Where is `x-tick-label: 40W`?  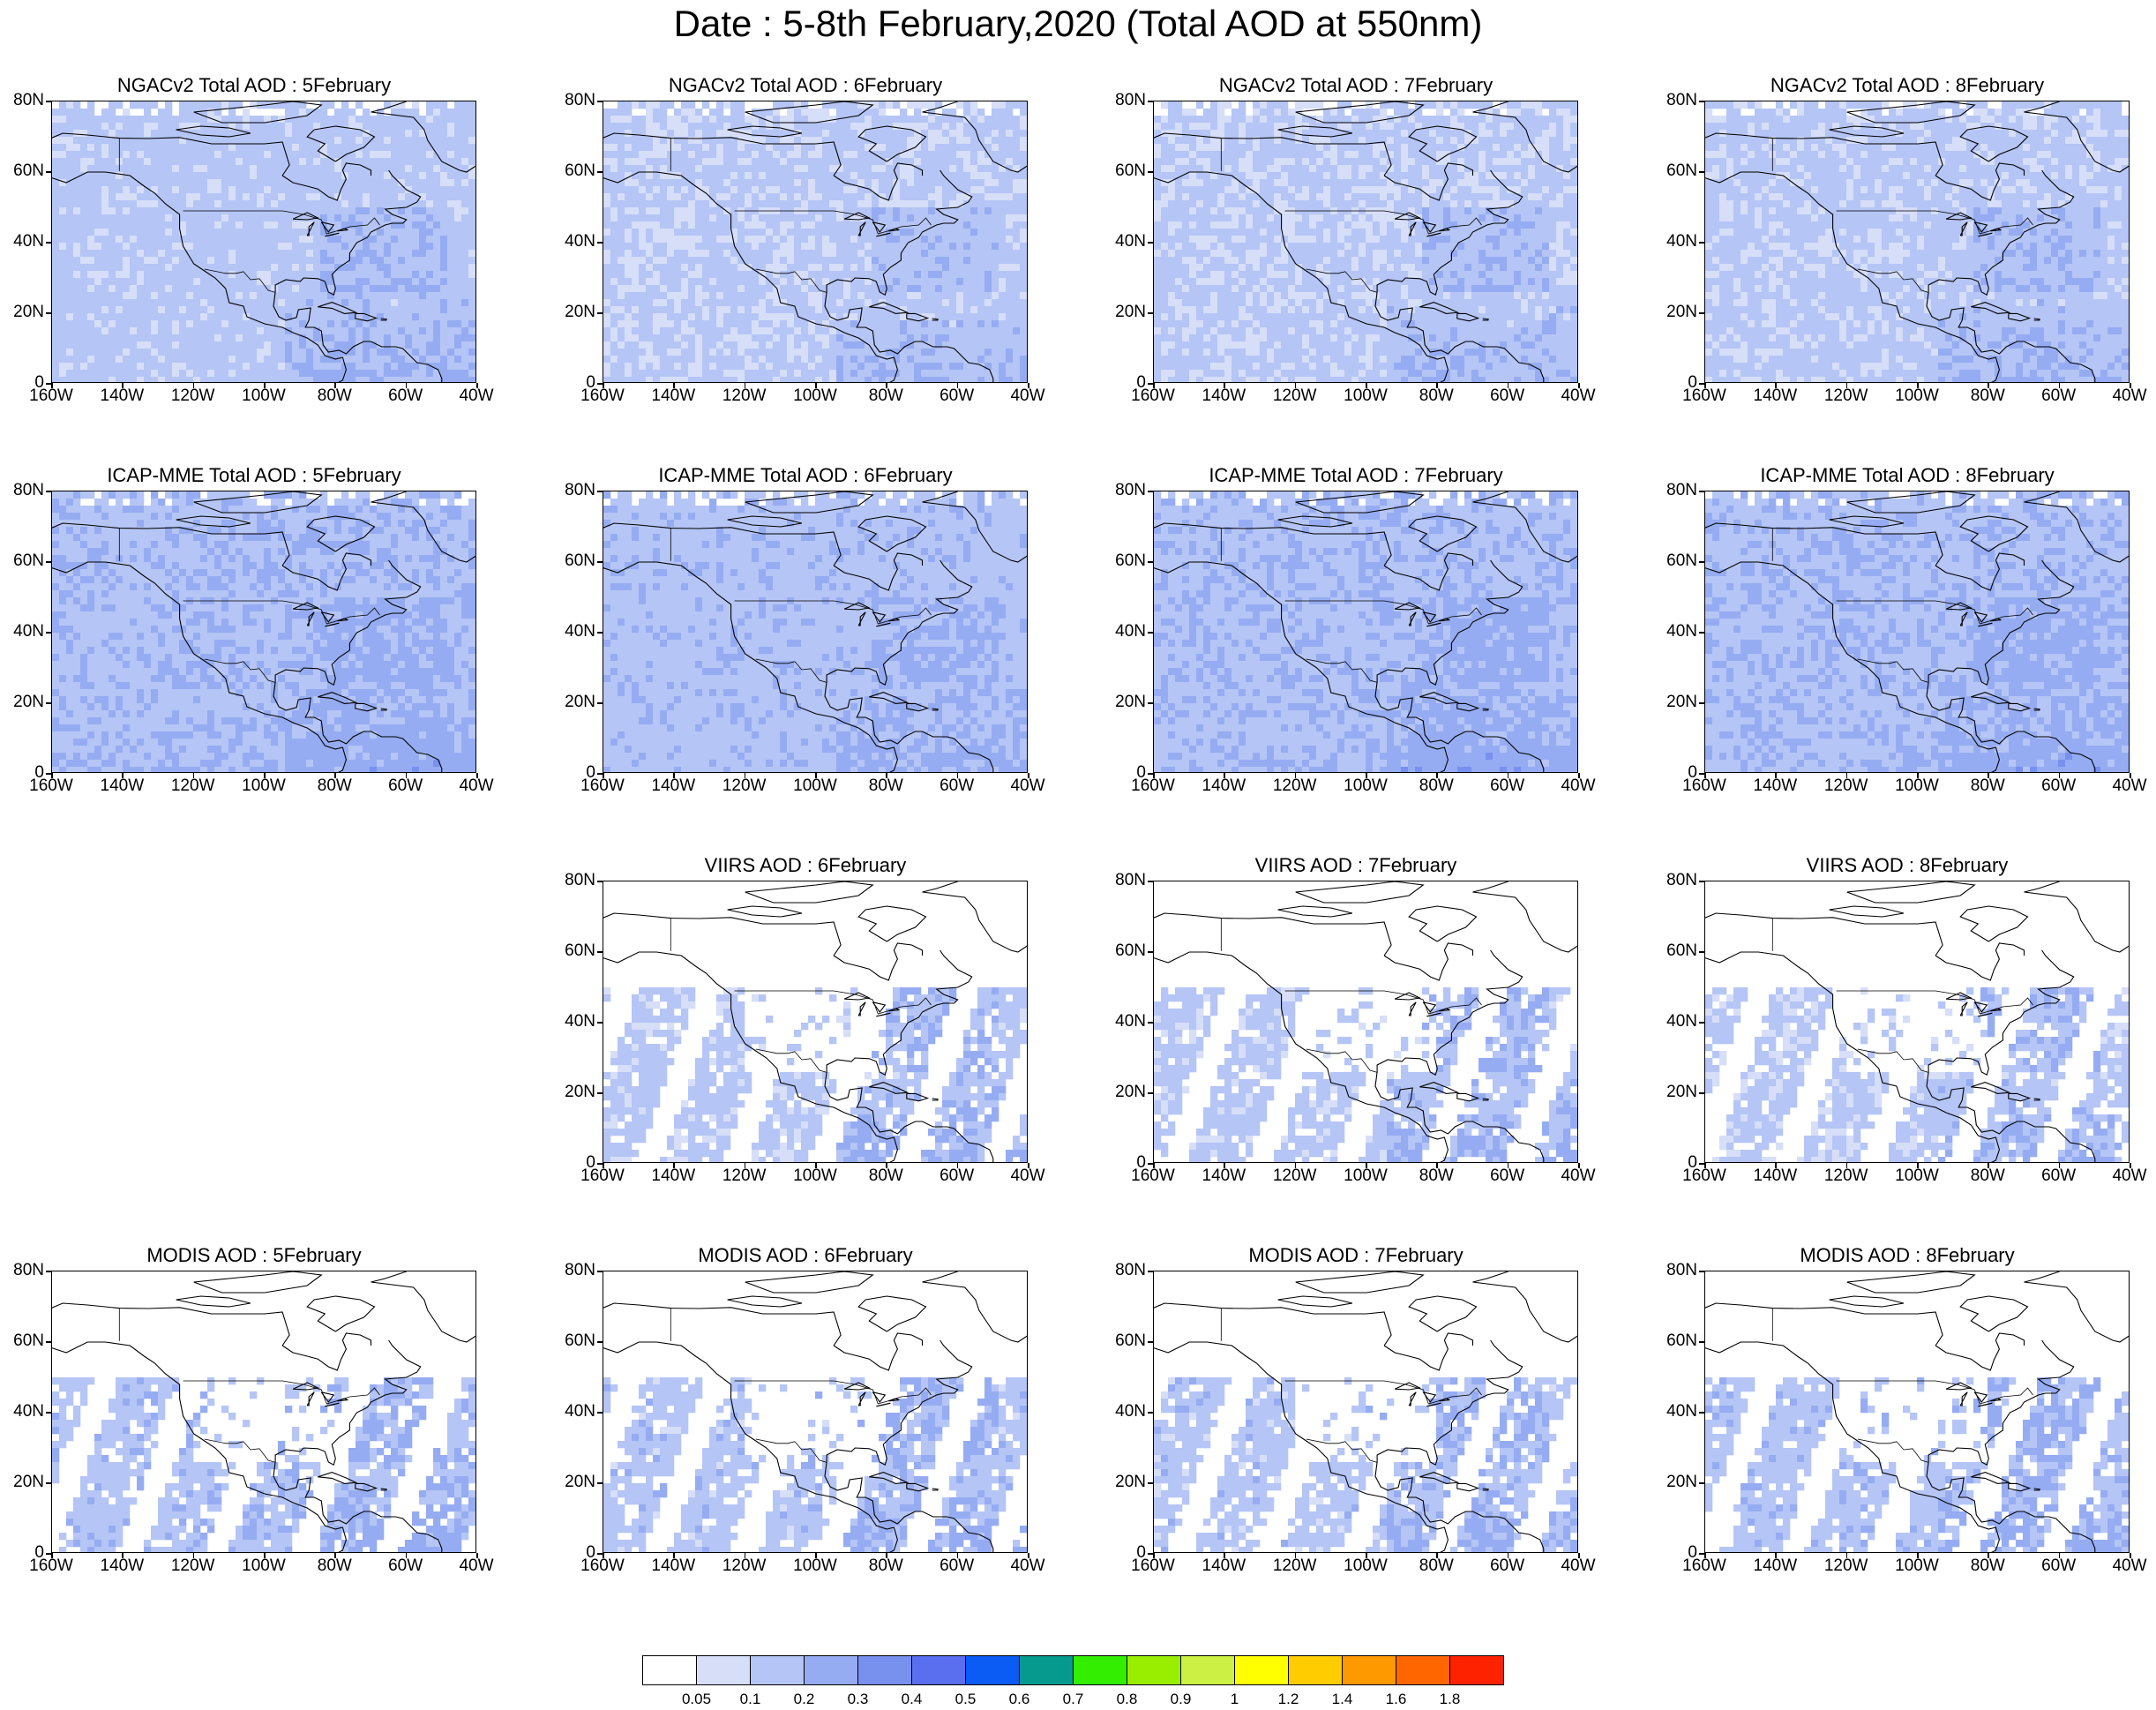
x-tick-label: 40W is located at coordinates (476, 396).